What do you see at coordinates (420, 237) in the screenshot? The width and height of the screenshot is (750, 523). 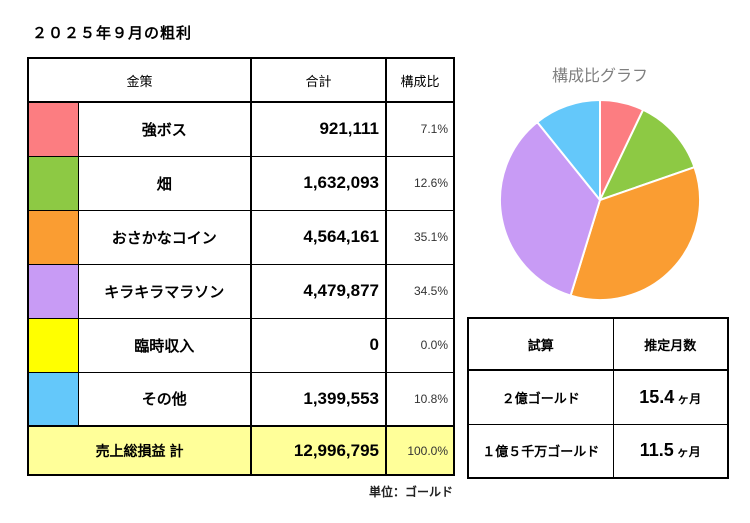 I see `ratio-cell: 35.1%` at bounding box center [420, 237].